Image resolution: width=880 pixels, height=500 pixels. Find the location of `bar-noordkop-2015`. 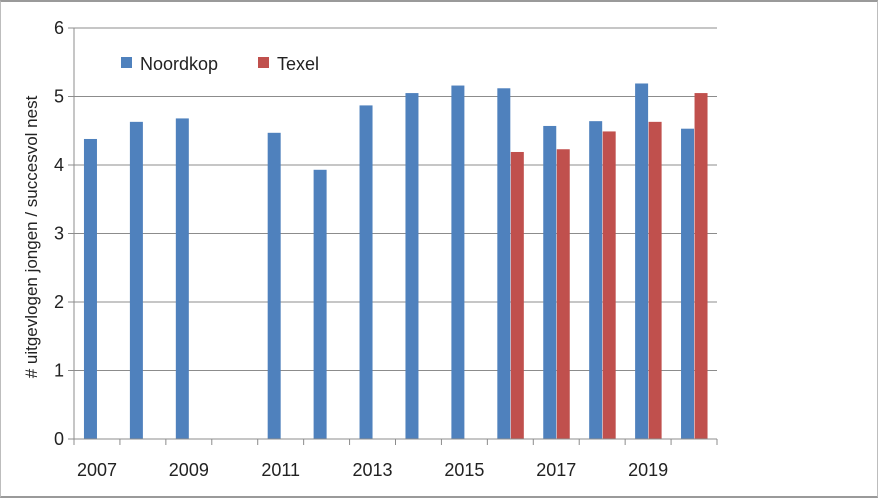

bar-noordkop-2015 is located at coordinates (458, 262).